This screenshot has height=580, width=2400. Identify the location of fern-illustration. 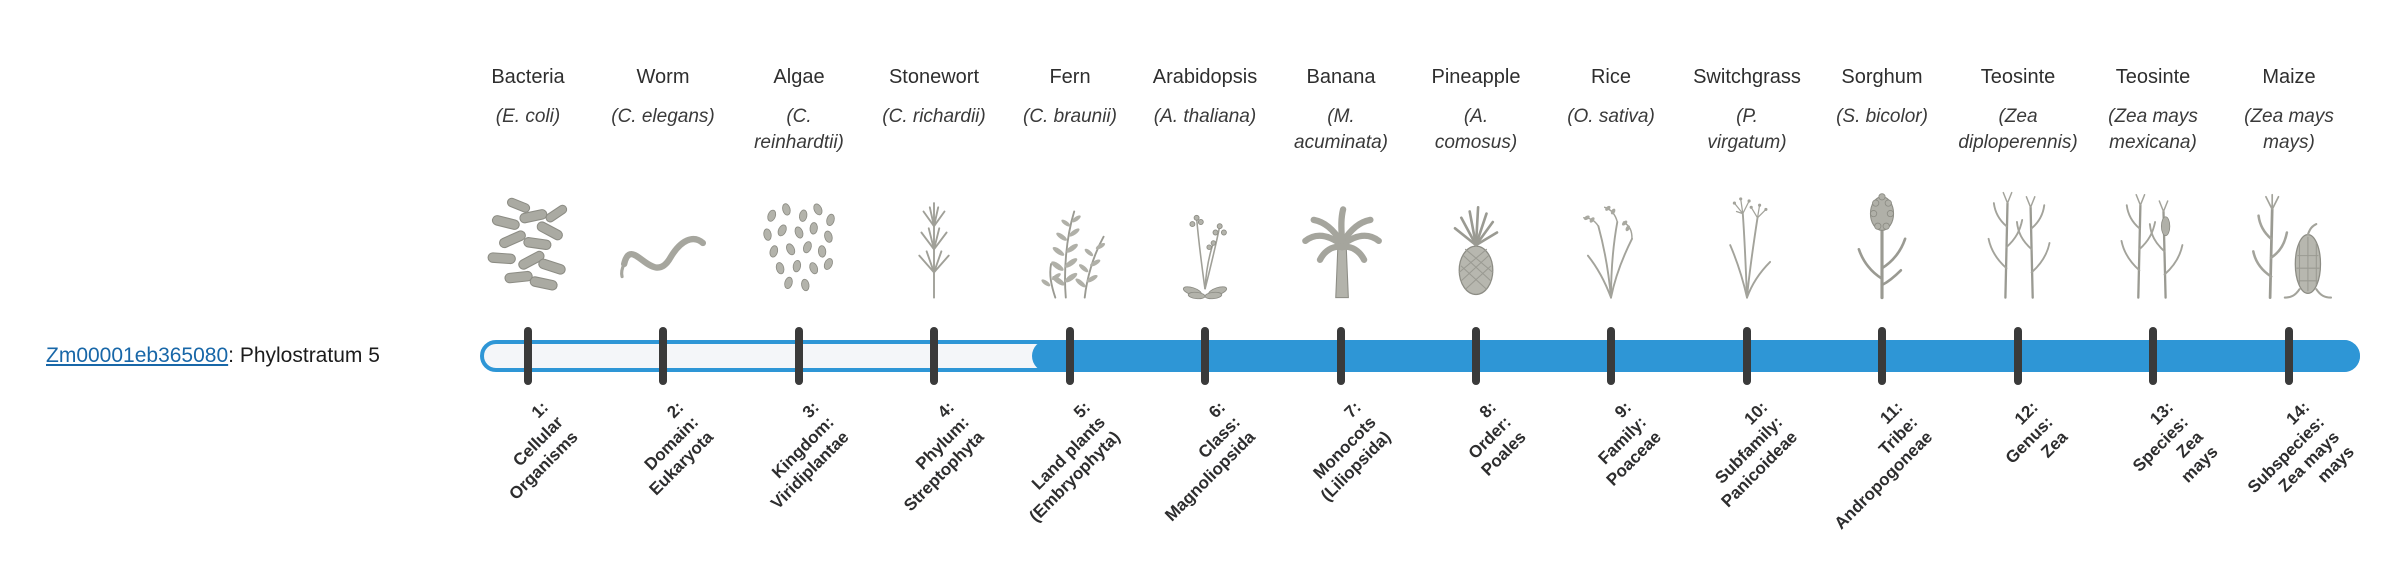
(1070, 241).